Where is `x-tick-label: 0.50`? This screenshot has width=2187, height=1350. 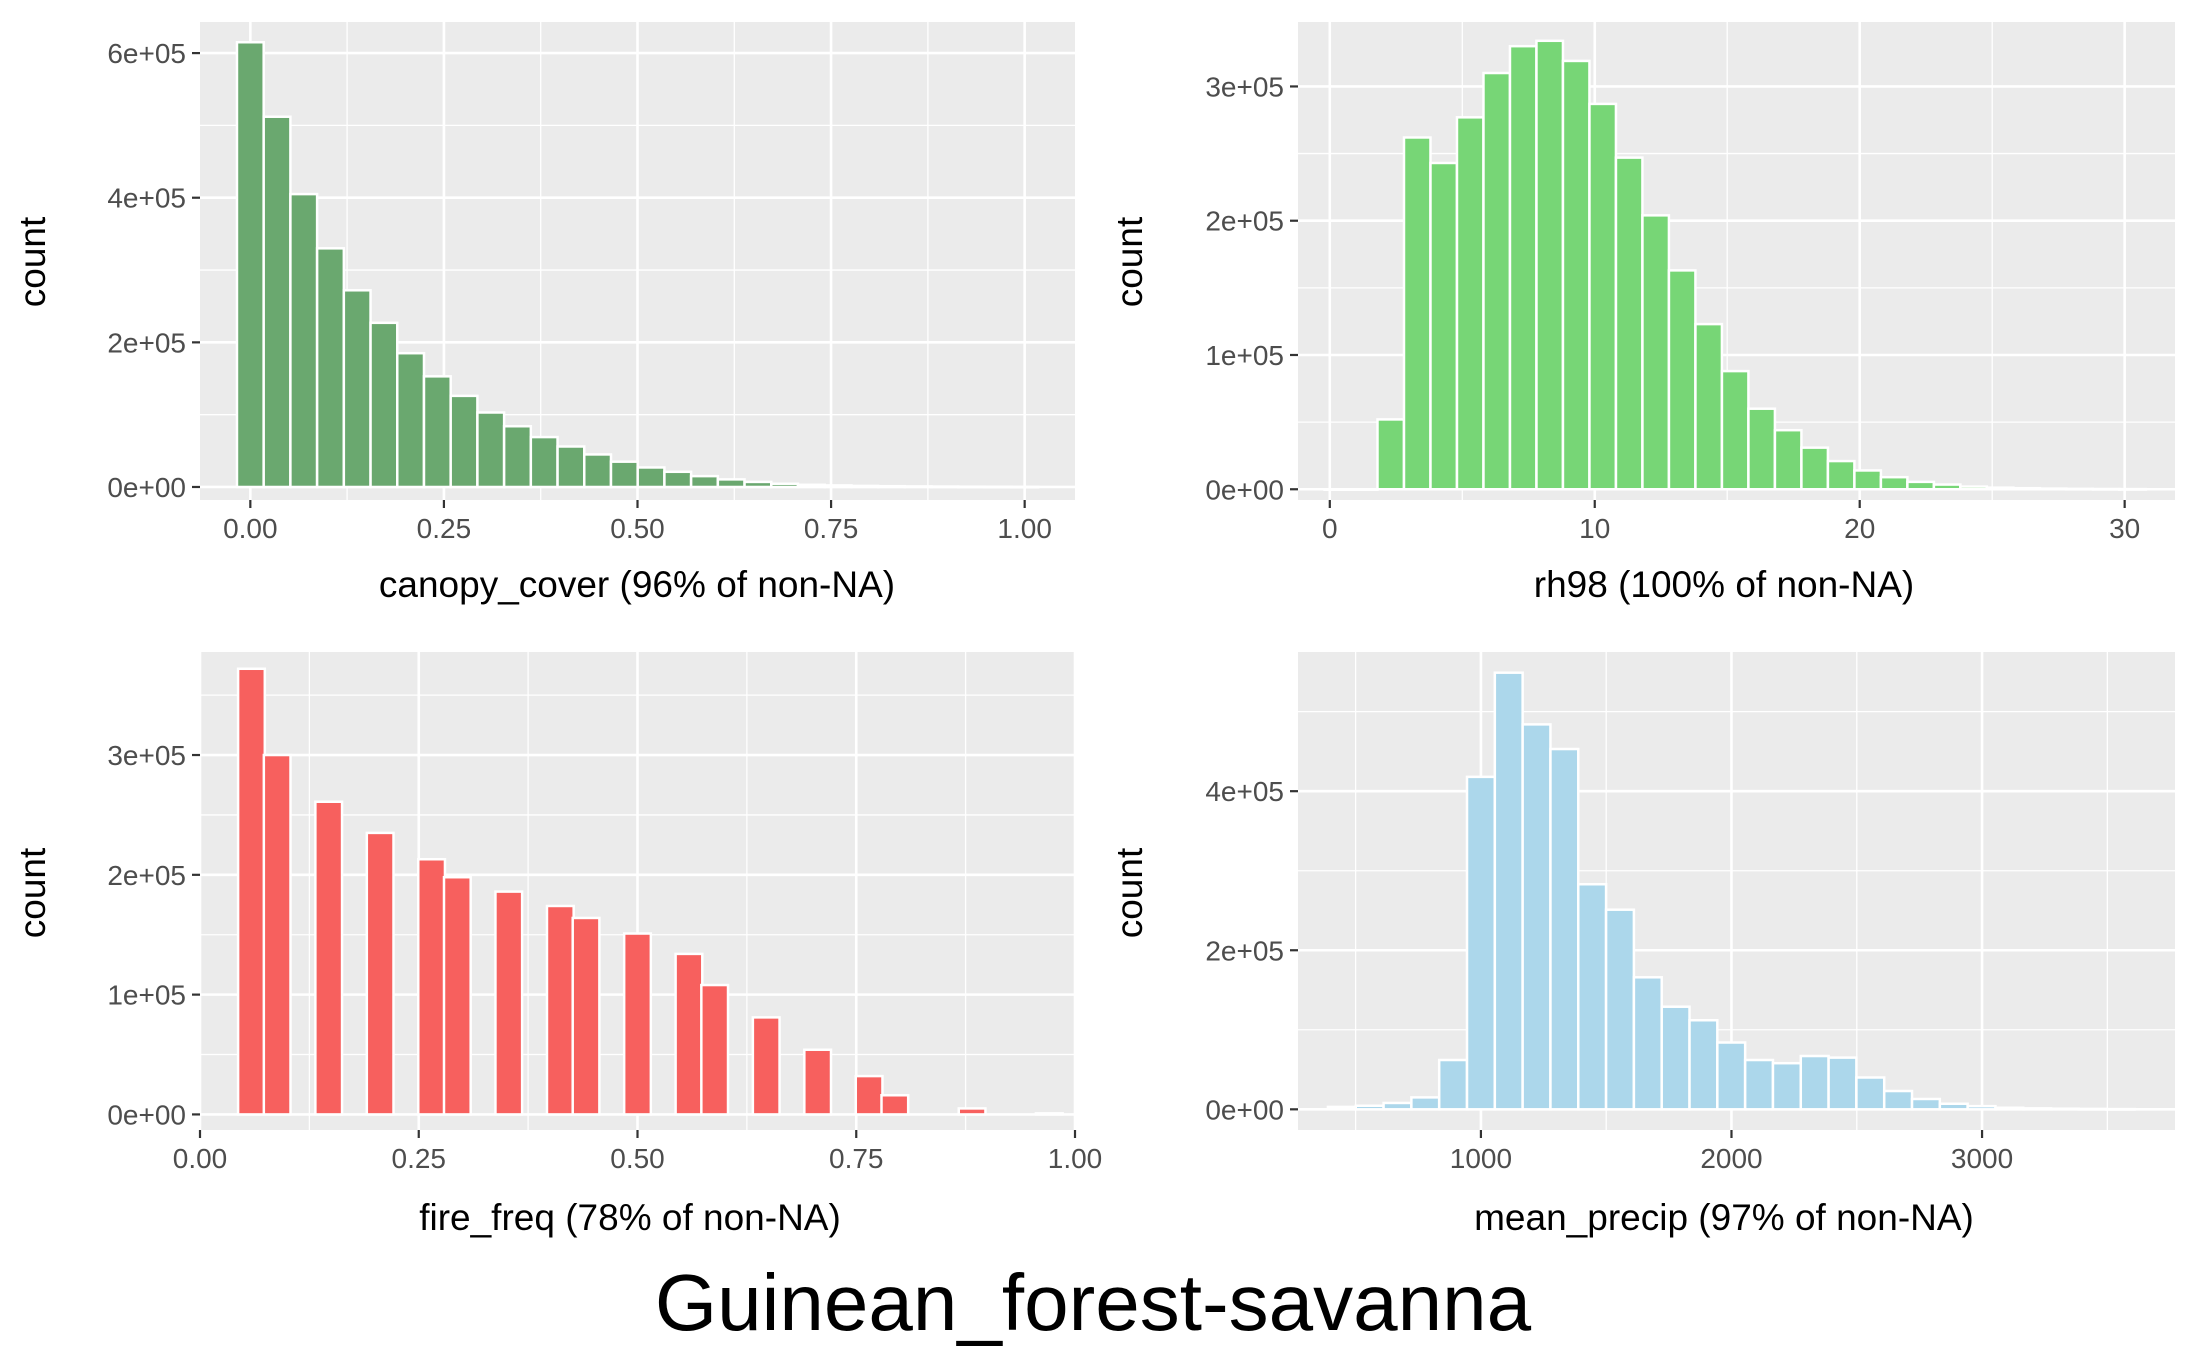
x-tick-label: 0.50 is located at coordinates (637, 528).